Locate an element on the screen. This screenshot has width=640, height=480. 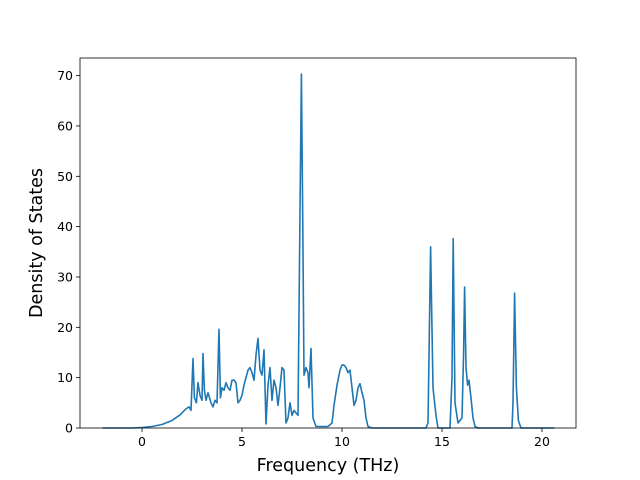
x-axis-title: Frequency (THz) is located at coordinates (328, 466).